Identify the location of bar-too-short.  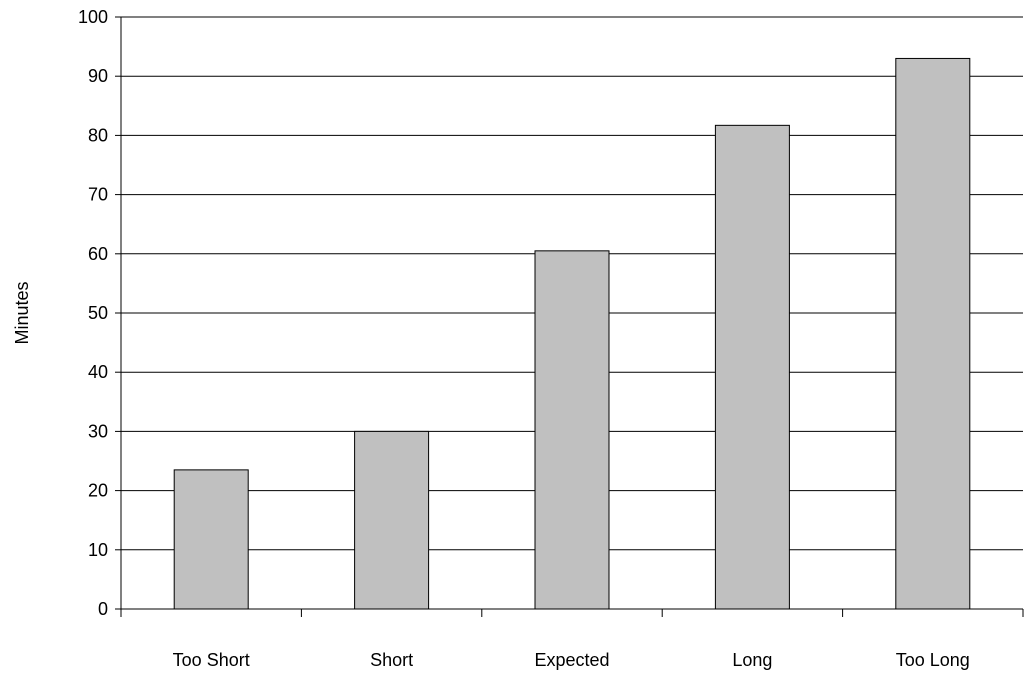
(211, 539).